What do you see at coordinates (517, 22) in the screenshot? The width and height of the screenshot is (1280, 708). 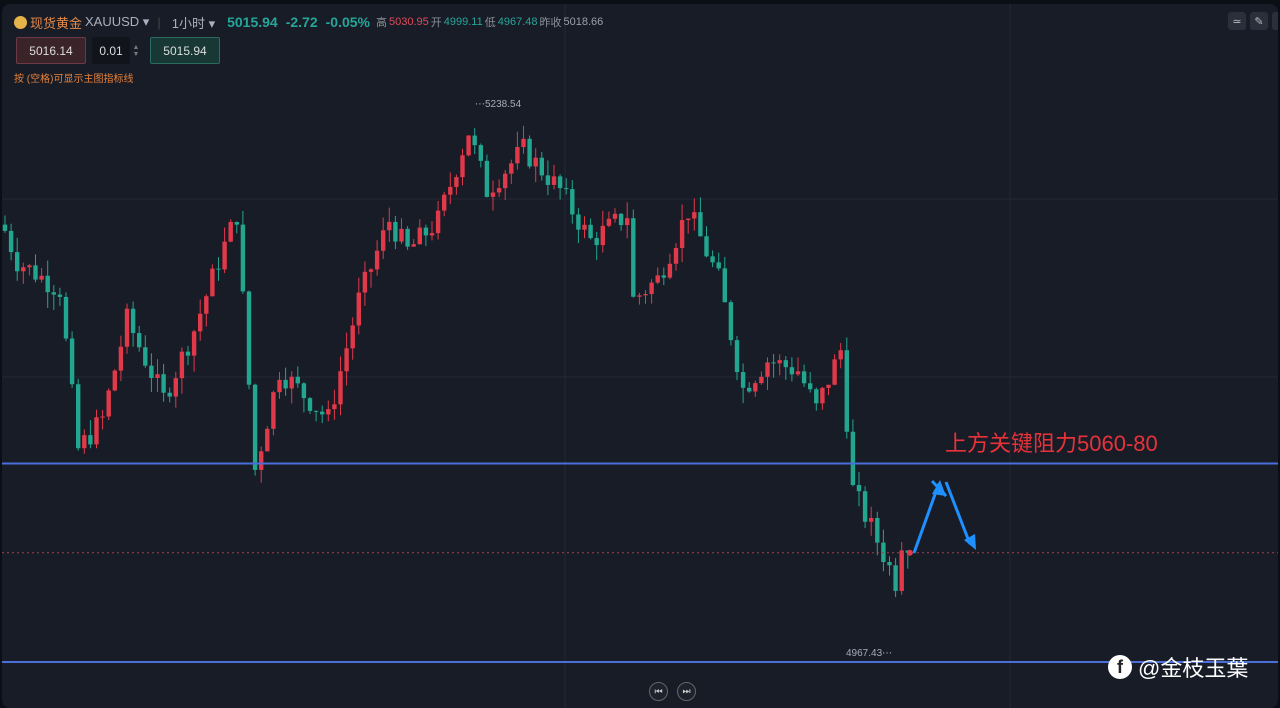 I see `low-value: 4967.48` at bounding box center [517, 22].